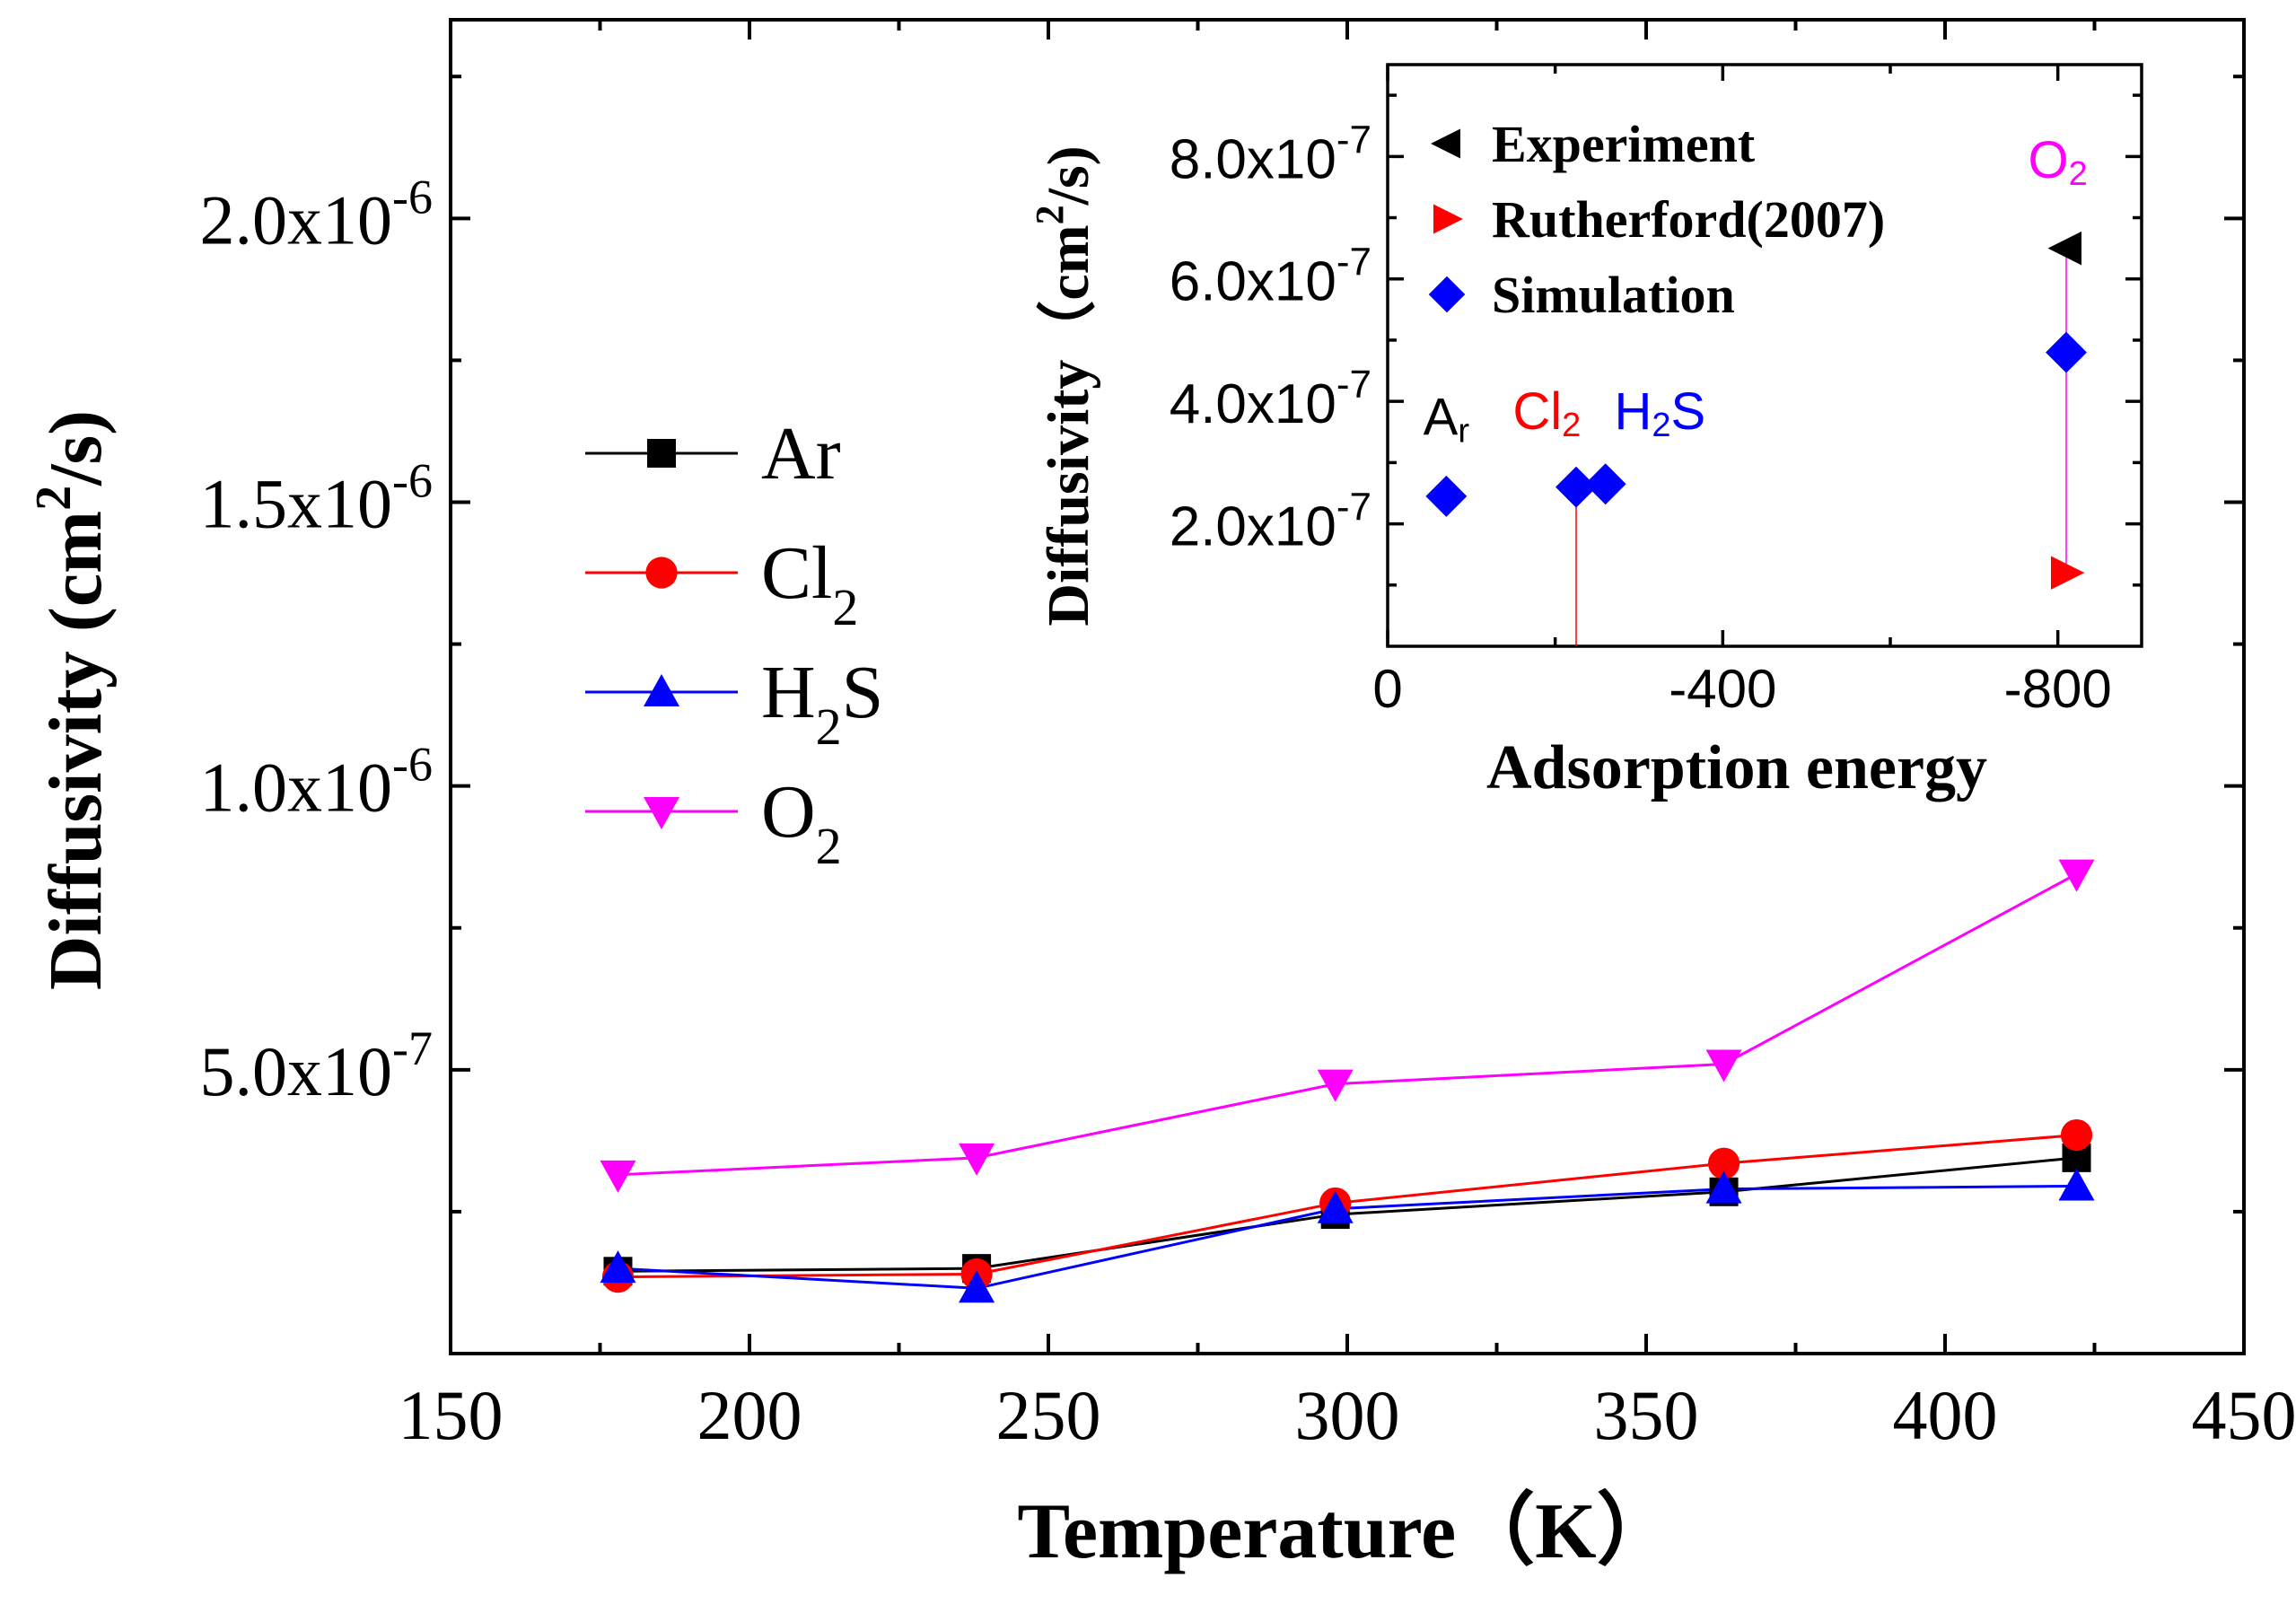 The image size is (2296, 1604). I want to click on inset-y-tick-label: 8.0x10⁻⁷, so click(1270, 154).